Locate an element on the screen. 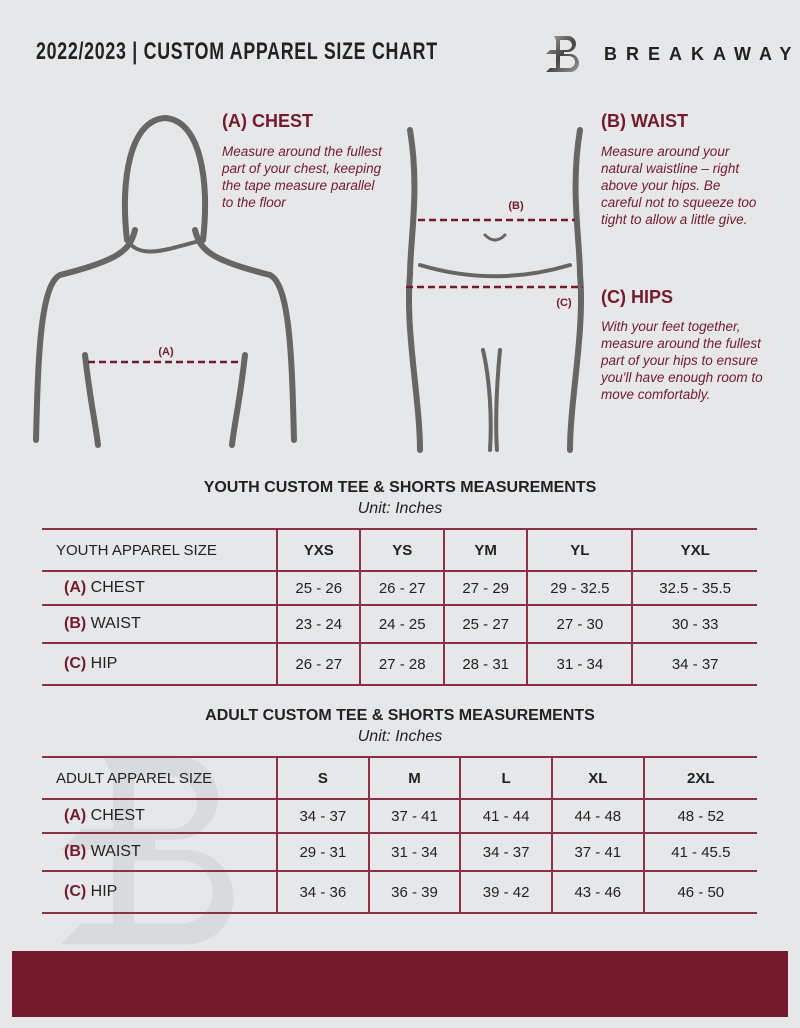 The height and width of the screenshot is (1028, 800). header-cell: YOUTH APPAREL SIZE is located at coordinates (159, 550).